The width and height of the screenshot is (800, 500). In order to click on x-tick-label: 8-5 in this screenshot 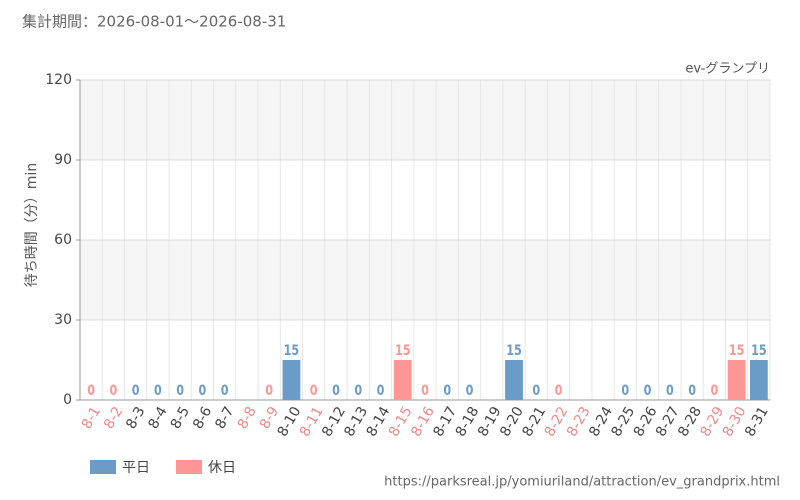, I will do `click(180, 418)`.